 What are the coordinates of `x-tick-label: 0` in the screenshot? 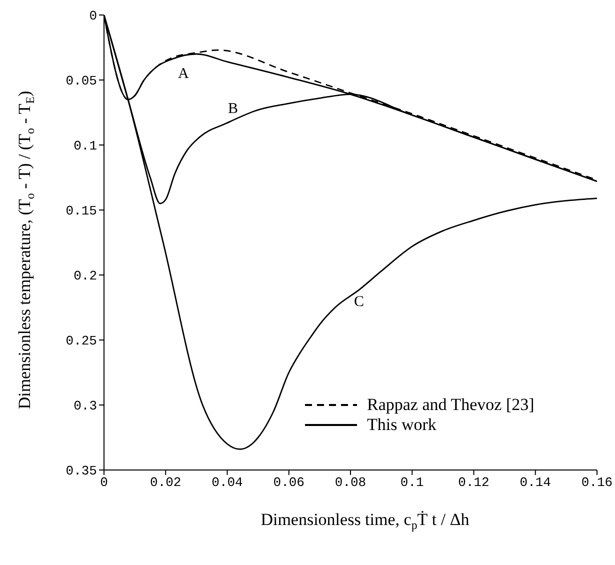 It's located at (104, 482).